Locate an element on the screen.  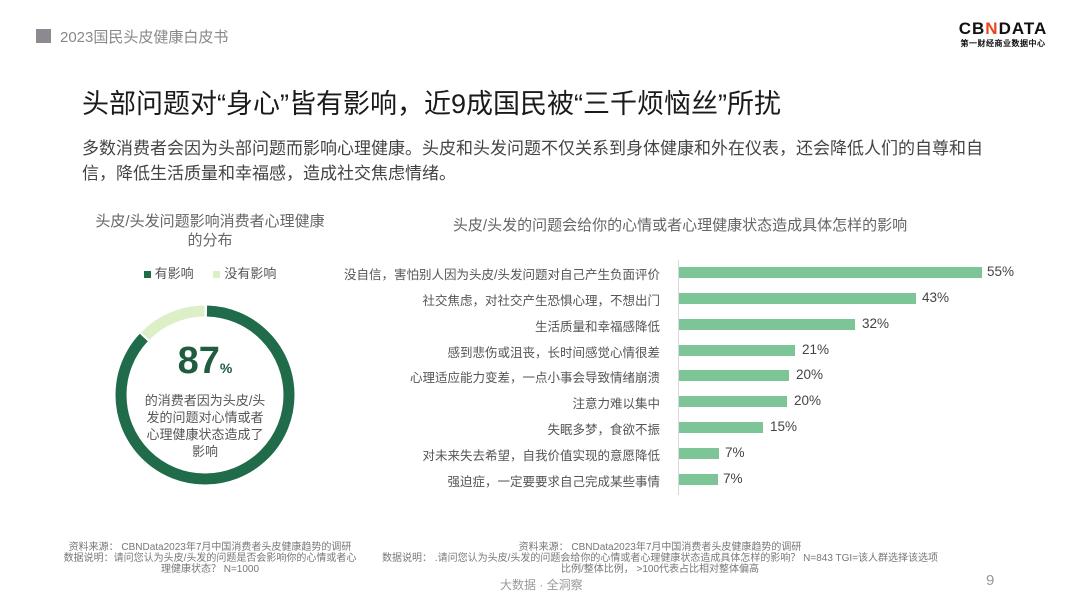
donut-center-text: 的消费者因为头皮/头发的问题对心情或者心理健康状态造成了影响 is located at coordinates (205, 426).